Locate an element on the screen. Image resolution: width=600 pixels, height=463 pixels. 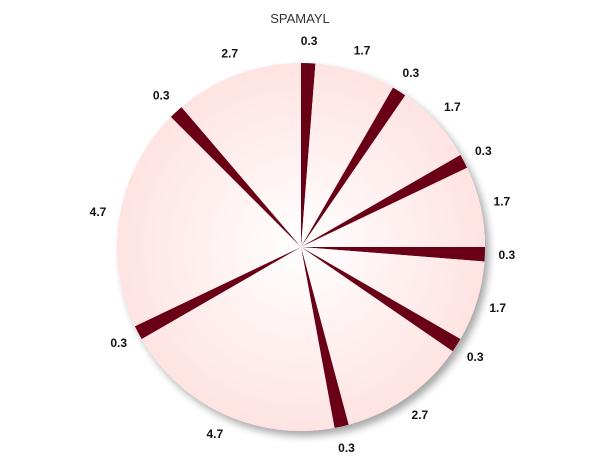
slice-label-15: 0.3 is located at coordinates (161, 96).